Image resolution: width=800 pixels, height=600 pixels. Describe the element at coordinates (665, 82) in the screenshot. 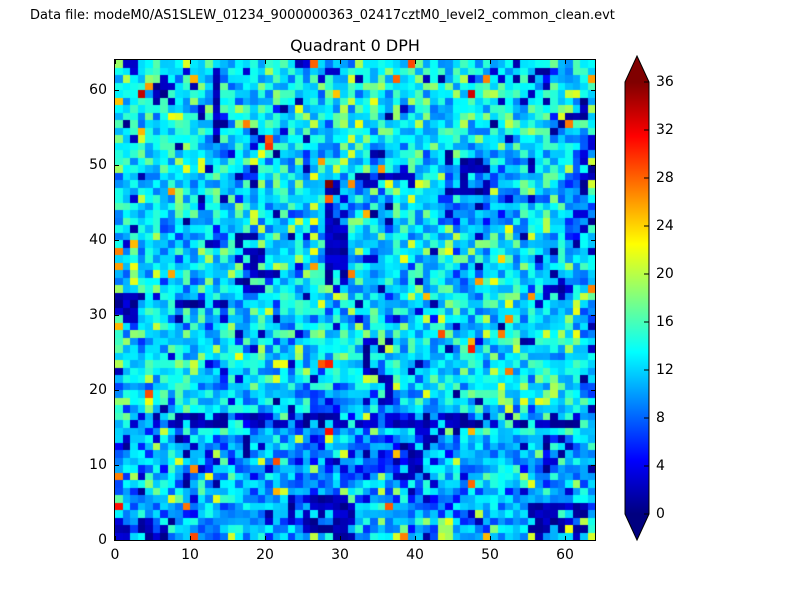

I see `colorbar-tick-label: 36` at that location.